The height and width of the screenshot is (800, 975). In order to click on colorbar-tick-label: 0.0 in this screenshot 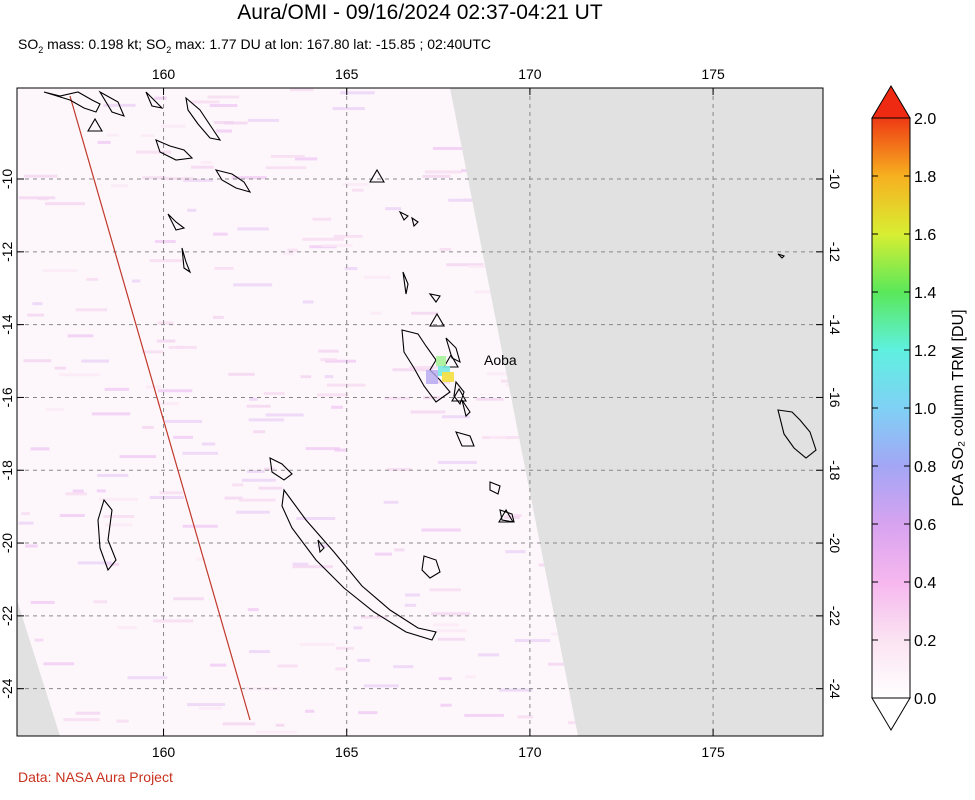, I will do `click(925, 699)`.